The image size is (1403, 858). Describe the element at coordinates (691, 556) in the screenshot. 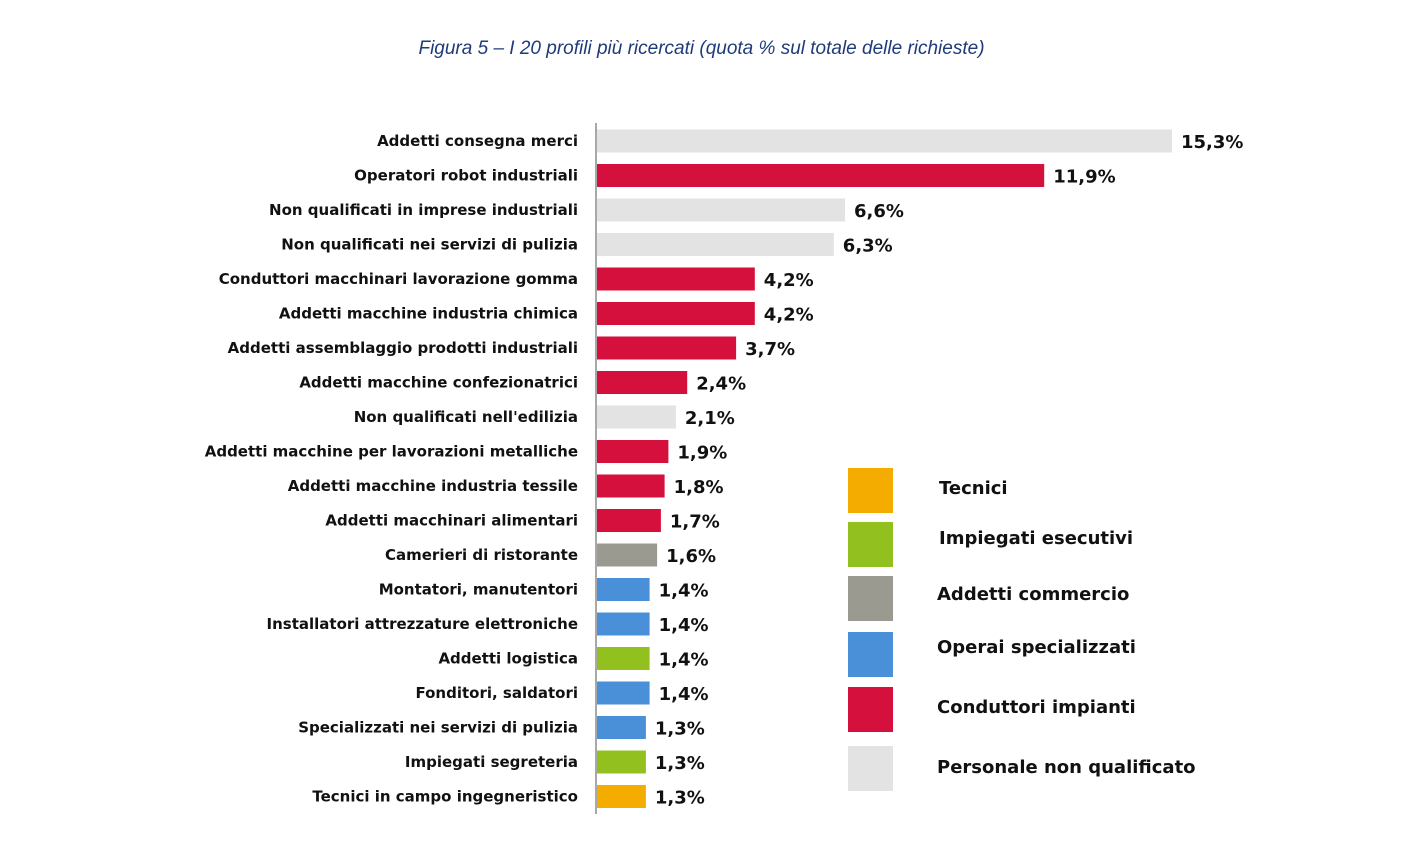

I see `value-label: 1,6%` at that location.